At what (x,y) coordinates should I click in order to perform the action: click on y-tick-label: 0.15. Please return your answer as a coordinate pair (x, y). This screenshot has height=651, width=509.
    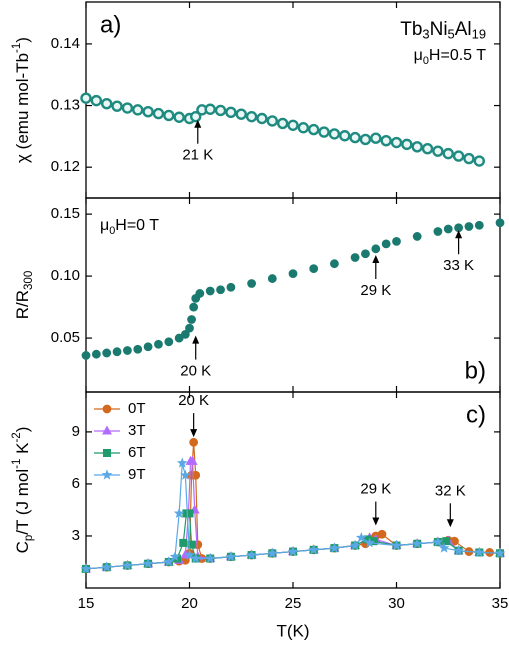
    Looking at the image, I should click on (65, 213).